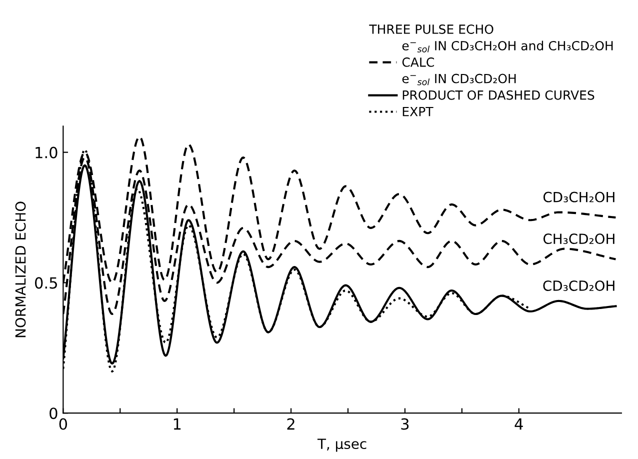  What do you see at coordinates (46, 283) in the screenshot?
I see `y-tick-label: 0.5` at bounding box center [46, 283].